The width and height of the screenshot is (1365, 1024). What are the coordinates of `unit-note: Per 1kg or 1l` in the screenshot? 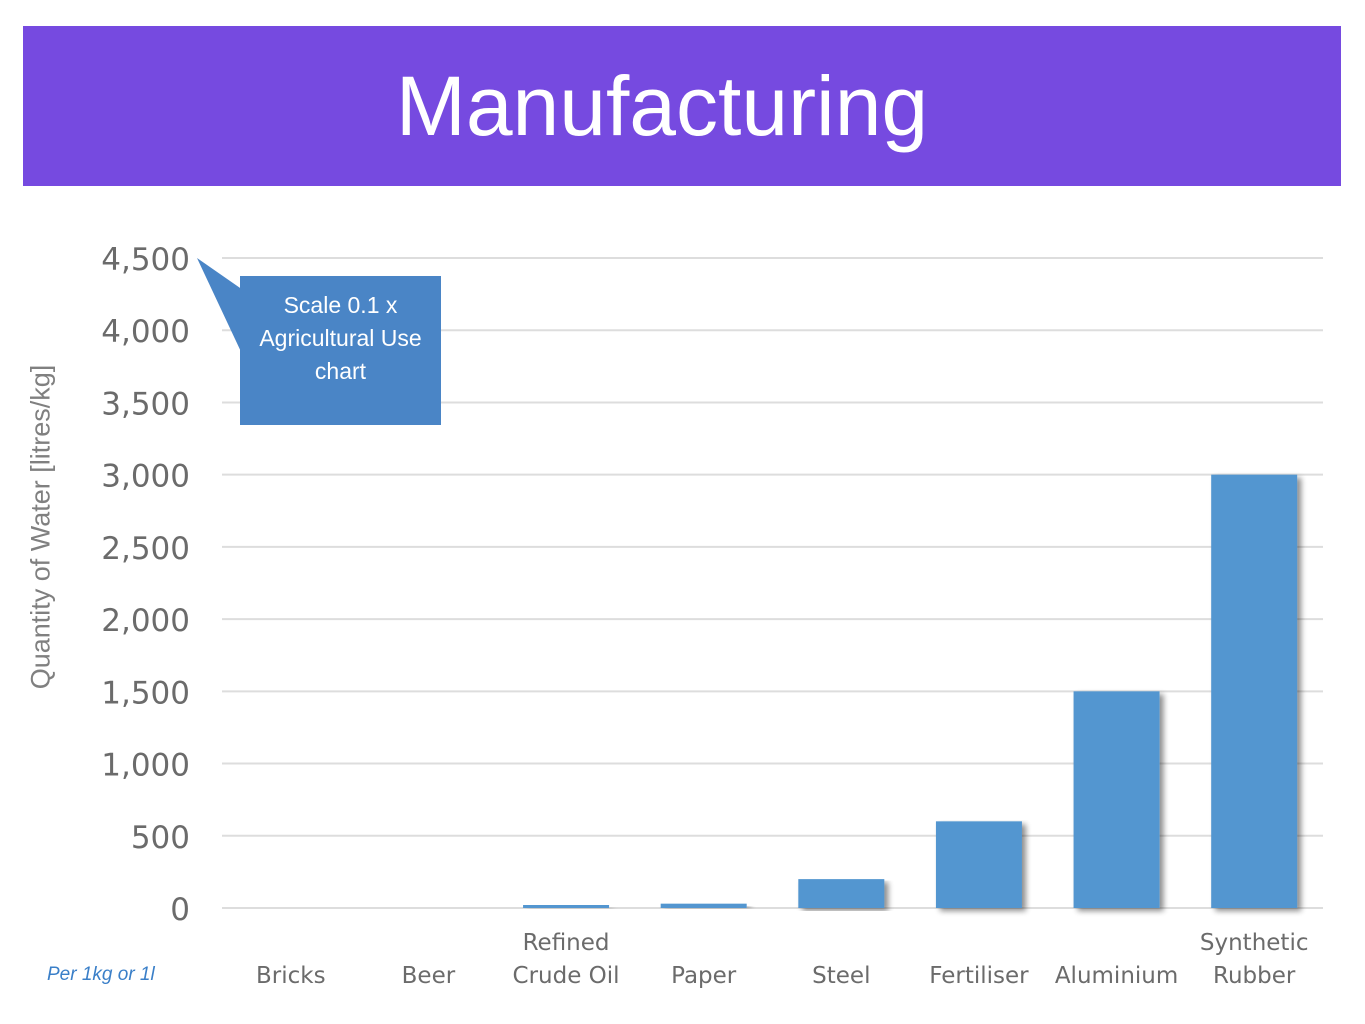 It's located at (101, 974).